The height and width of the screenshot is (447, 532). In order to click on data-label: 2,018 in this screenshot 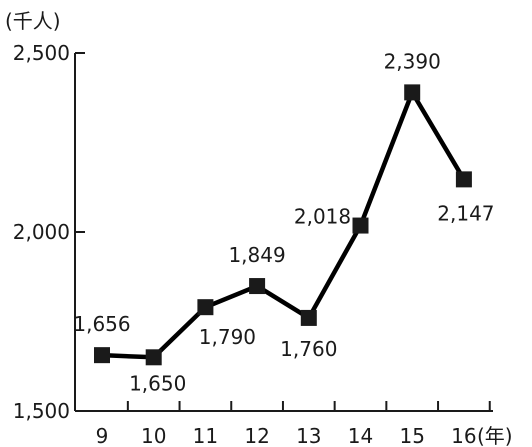, I will do `click(322, 217)`.